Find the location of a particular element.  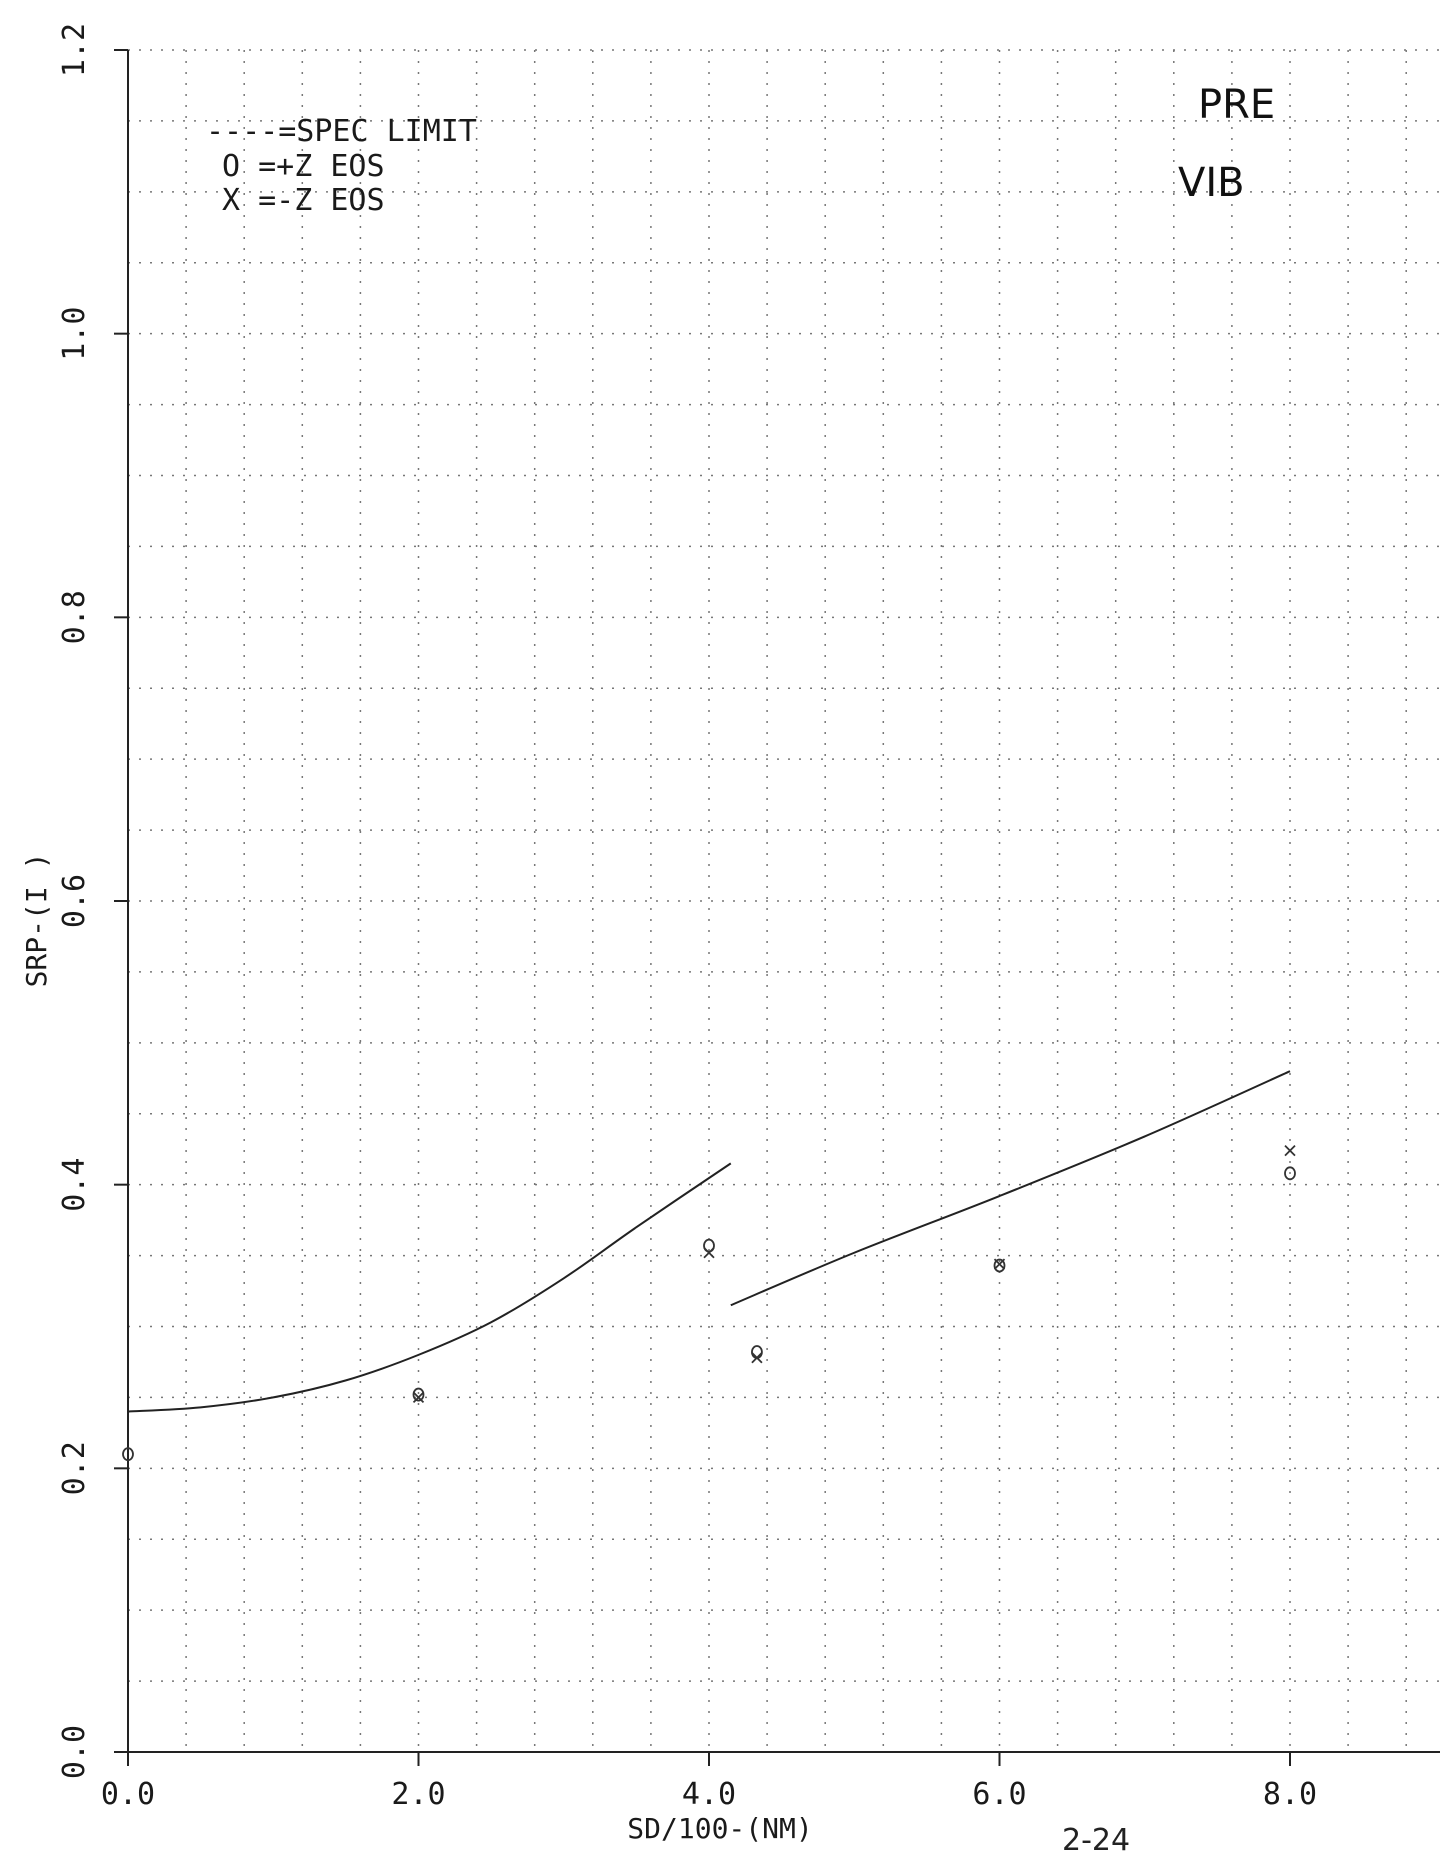

legend: ----=SPEC LIMIT O =+Z EOS X =-Z EOS is located at coordinates (341, 166).